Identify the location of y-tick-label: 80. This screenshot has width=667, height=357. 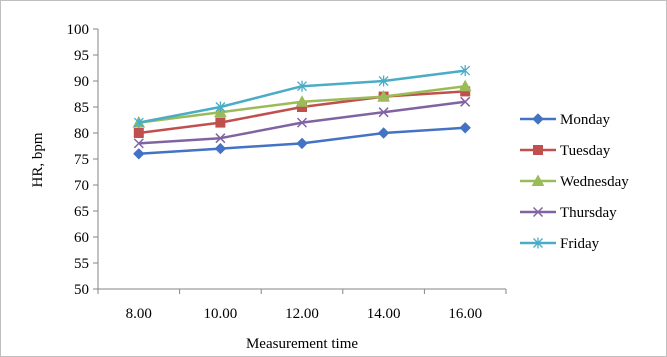
(81, 134).